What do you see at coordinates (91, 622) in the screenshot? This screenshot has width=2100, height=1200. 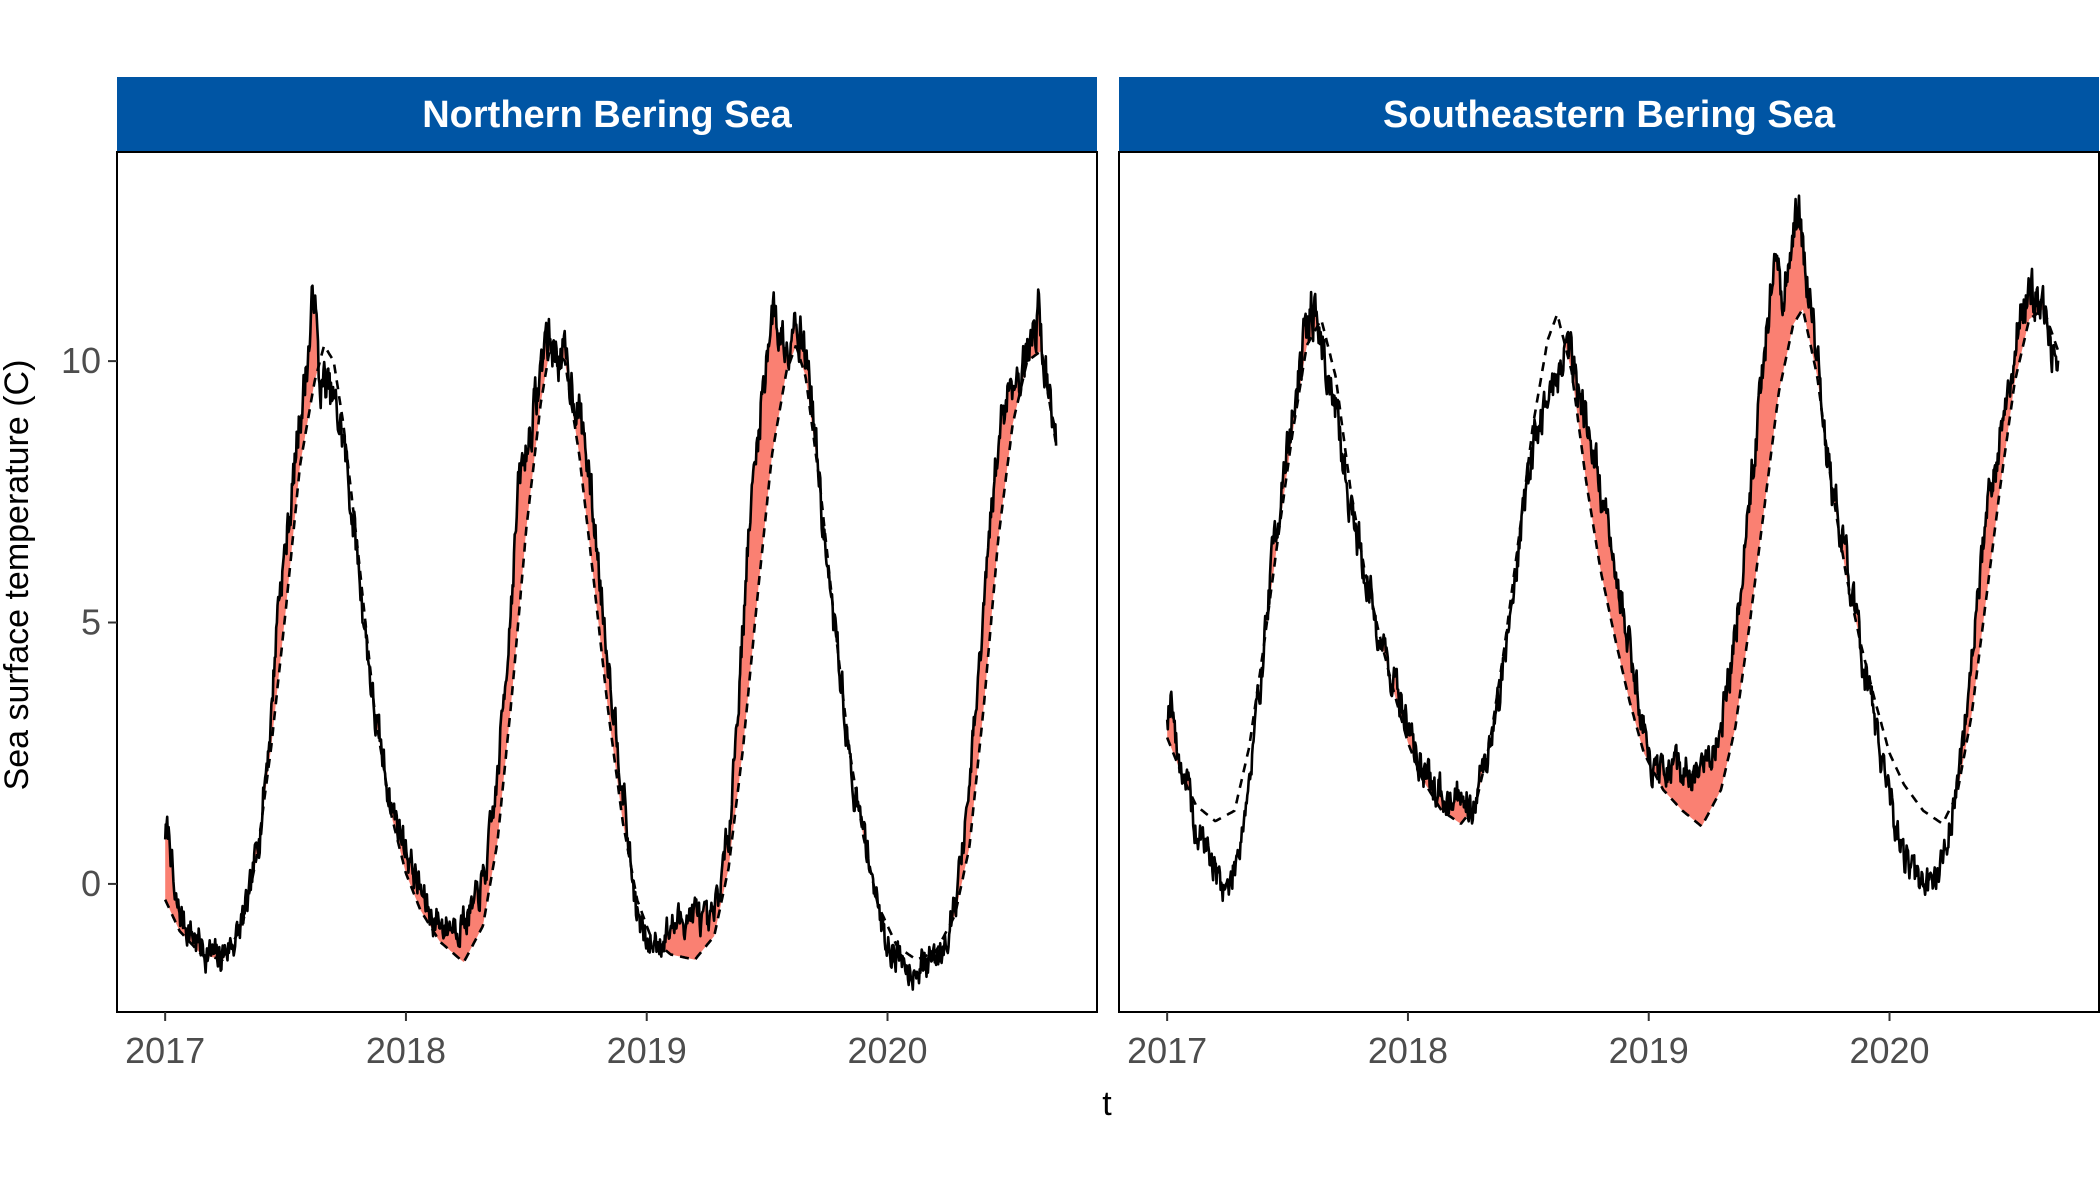 I see `y-tick-label: 5` at bounding box center [91, 622].